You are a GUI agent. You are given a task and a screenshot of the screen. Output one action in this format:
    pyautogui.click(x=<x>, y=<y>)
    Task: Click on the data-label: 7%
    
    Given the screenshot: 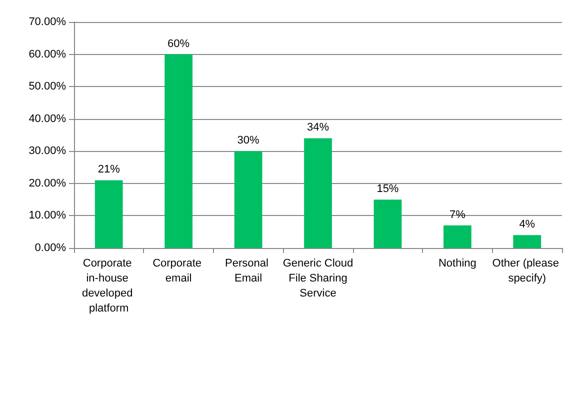 What is the action you would take?
    pyautogui.click(x=457, y=214)
    